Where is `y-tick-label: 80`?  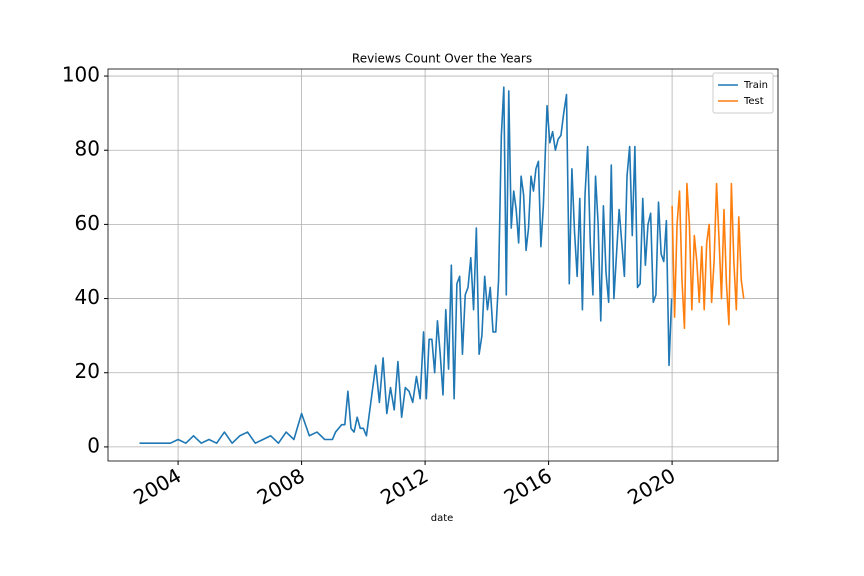
y-tick-label: 80 is located at coordinates (87, 149).